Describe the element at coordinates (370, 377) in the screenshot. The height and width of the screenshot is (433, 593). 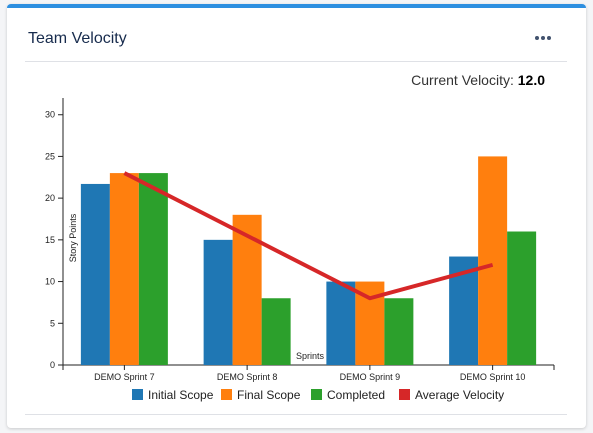
I see `x-tick-label: DEMO Sprint 9` at that location.